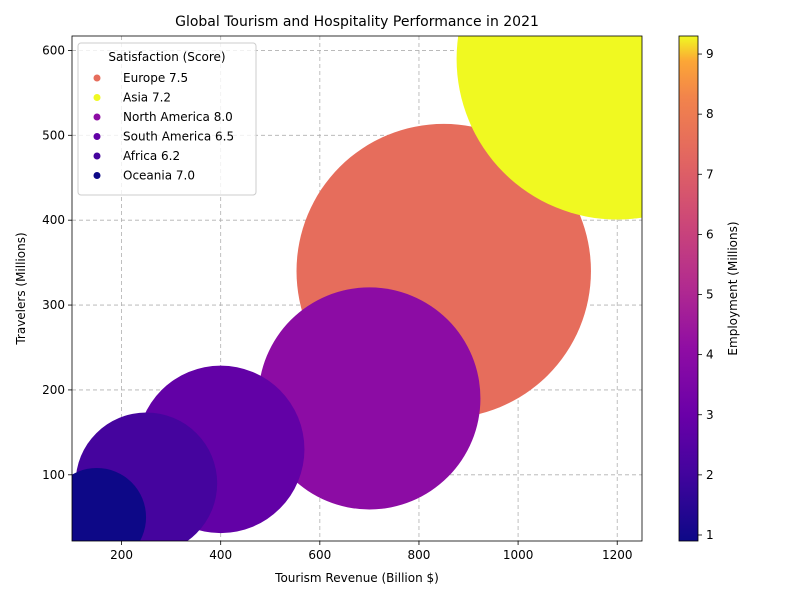  Describe the element at coordinates (710, 415) in the screenshot. I see `colorbar-tick-label: 3` at that location.